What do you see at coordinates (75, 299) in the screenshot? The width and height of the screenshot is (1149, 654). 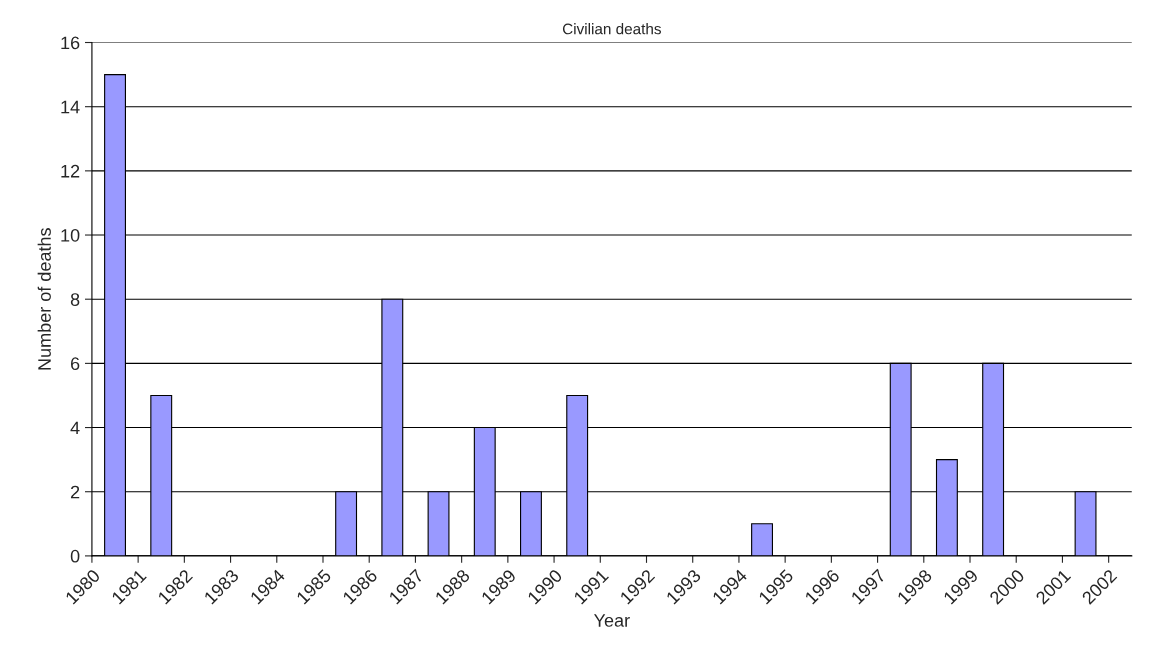 I see `y-tick-label: 8` at bounding box center [75, 299].